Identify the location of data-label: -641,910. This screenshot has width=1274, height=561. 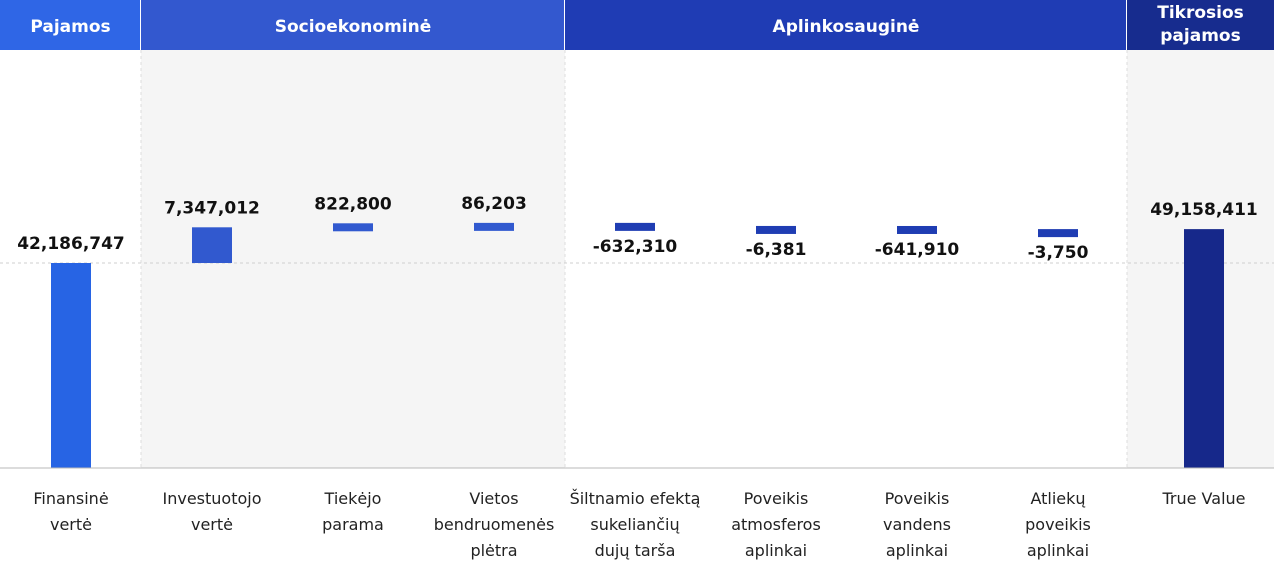
(917, 250).